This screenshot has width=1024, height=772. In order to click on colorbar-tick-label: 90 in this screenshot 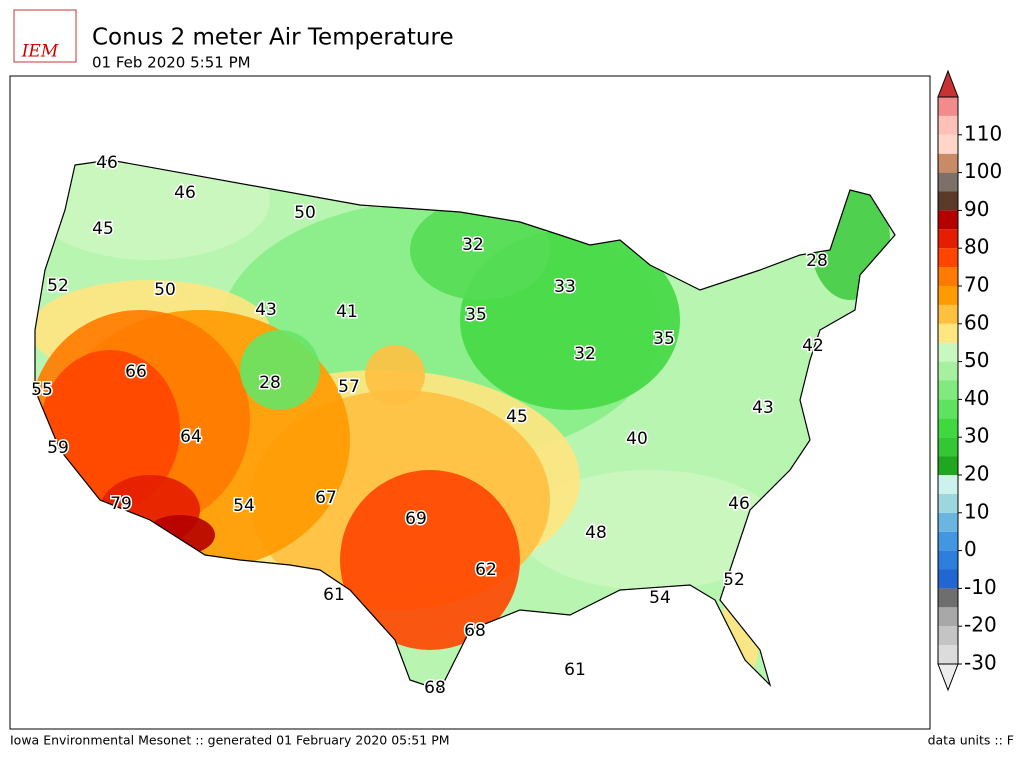, I will do `click(976, 209)`.